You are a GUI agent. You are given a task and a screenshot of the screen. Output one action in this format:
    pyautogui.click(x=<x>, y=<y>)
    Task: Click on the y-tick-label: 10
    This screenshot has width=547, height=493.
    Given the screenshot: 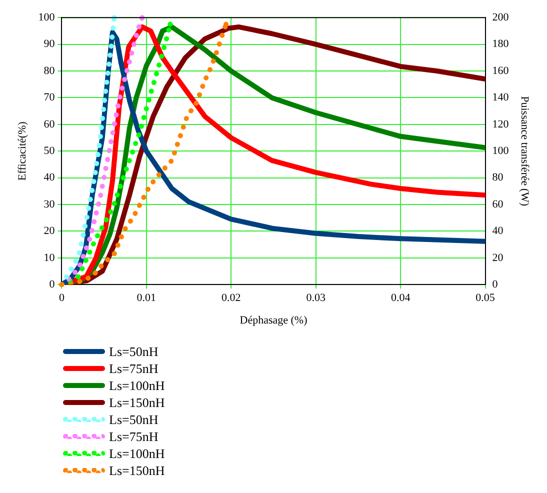 What is the action you would take?
    pyautogui.click(x=50, y=258)
    